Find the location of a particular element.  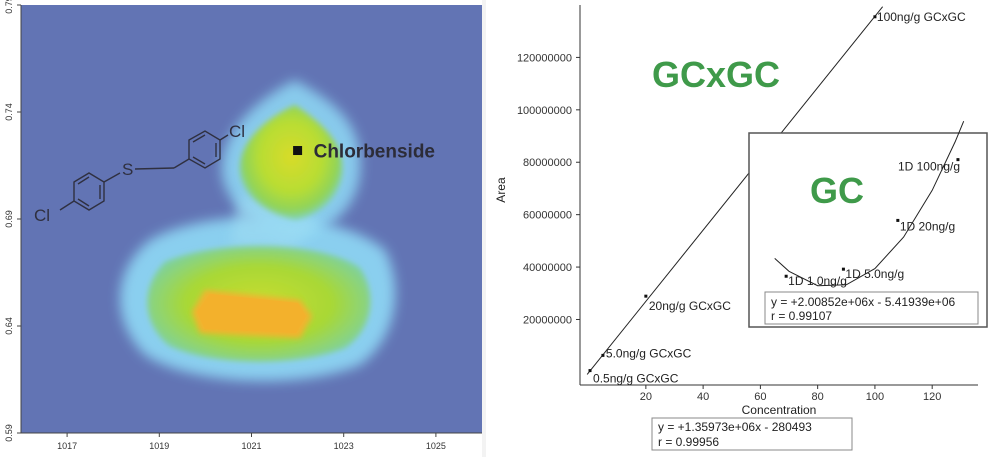

chlorine-atom-bottom: Cl is located at coordinates (42, 215).